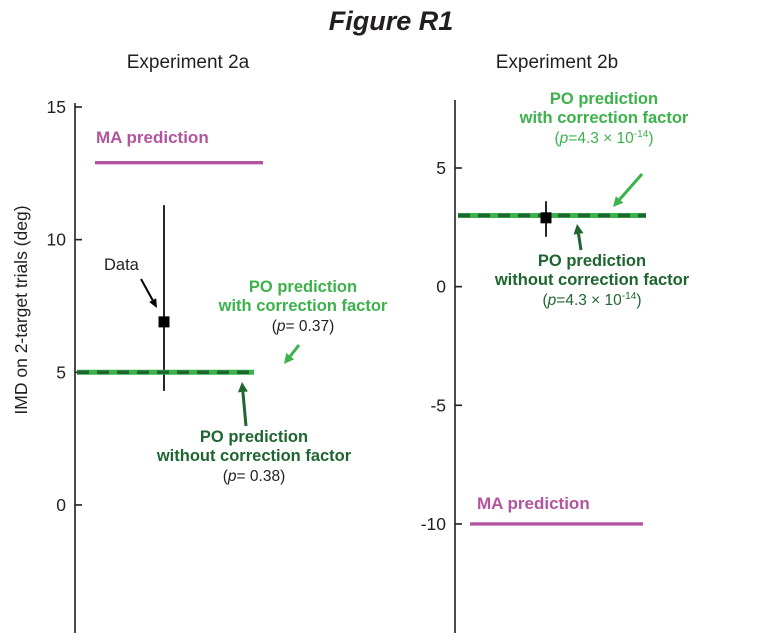 The width and height of the screenshot is (758, 642). I want to click on tick-label: 10, so click(57, 240).